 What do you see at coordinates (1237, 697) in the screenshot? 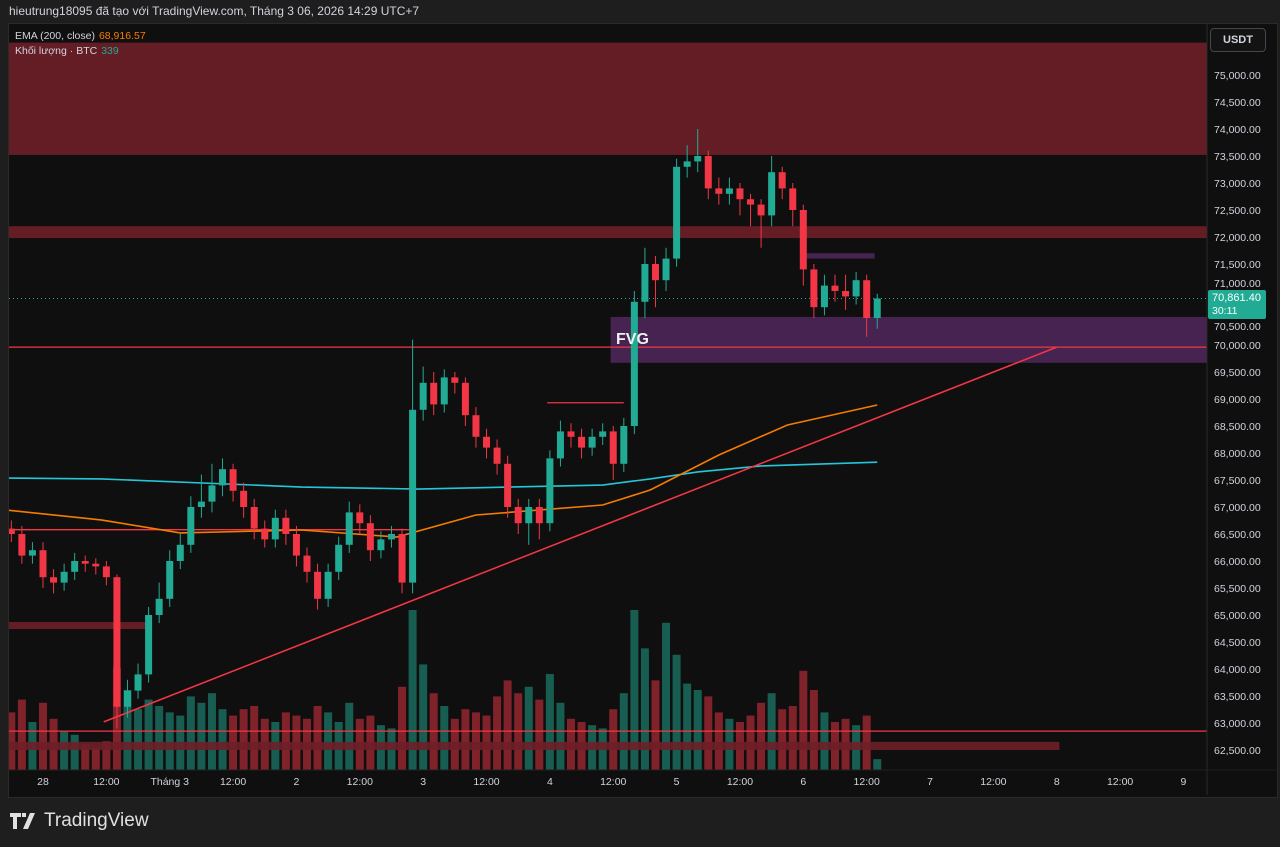
I see `price-tick: 63,500.00` at bounding box center [1237, 697].